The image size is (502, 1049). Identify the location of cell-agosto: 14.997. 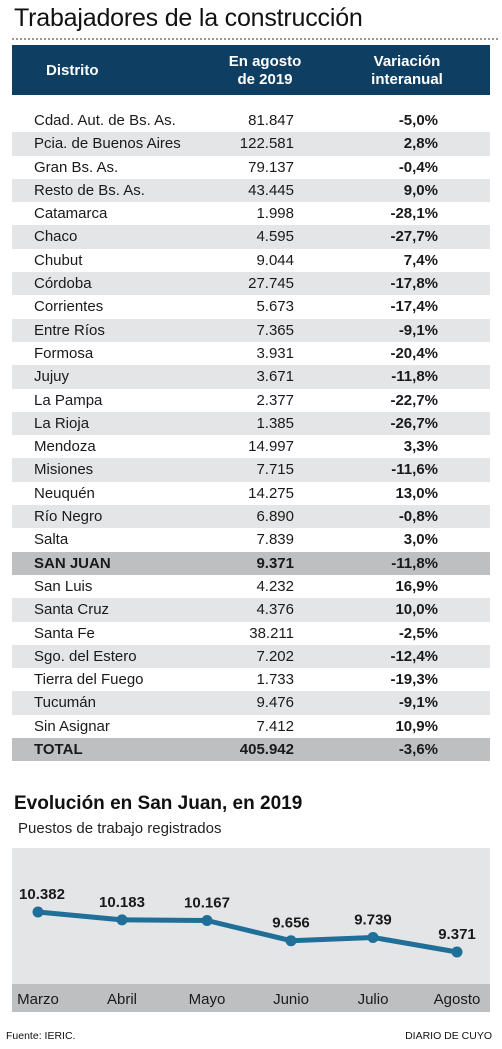
(271, 447).